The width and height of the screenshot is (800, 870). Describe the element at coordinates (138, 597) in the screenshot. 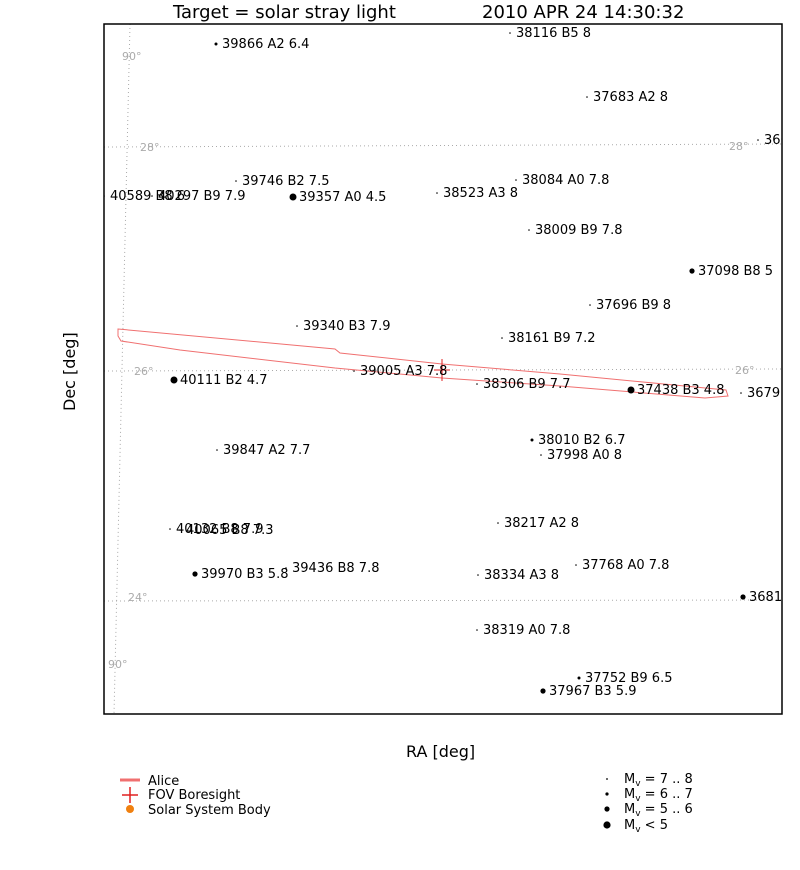

I see `grid-label-dec-24: 24°` at that location.